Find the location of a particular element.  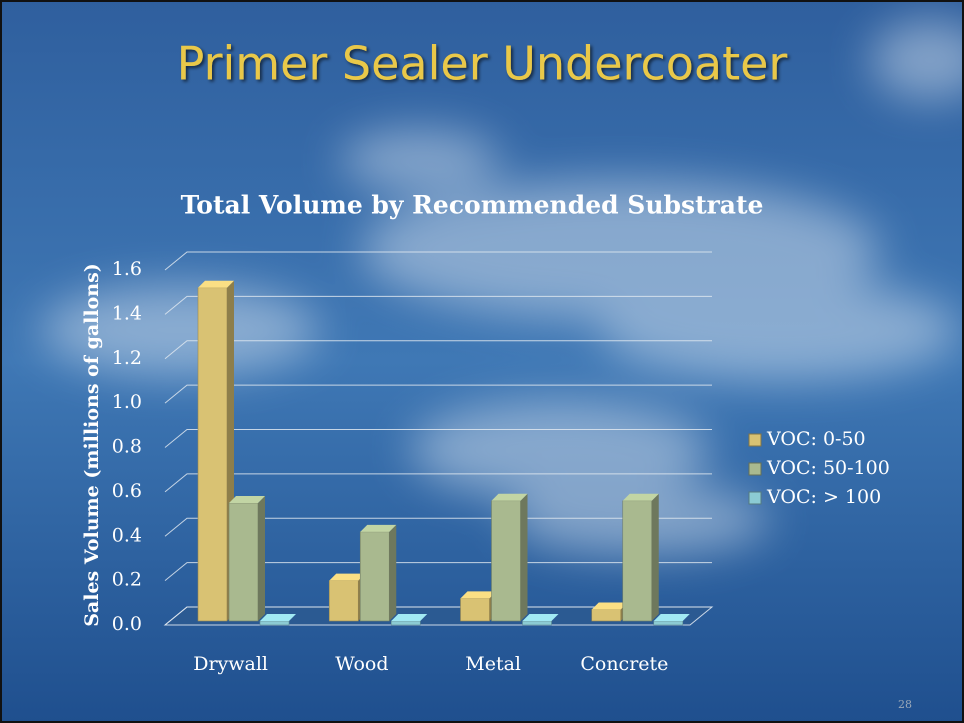

chart-title: Total Volume by Recommended Substrate is located at coordinates (472, 205).